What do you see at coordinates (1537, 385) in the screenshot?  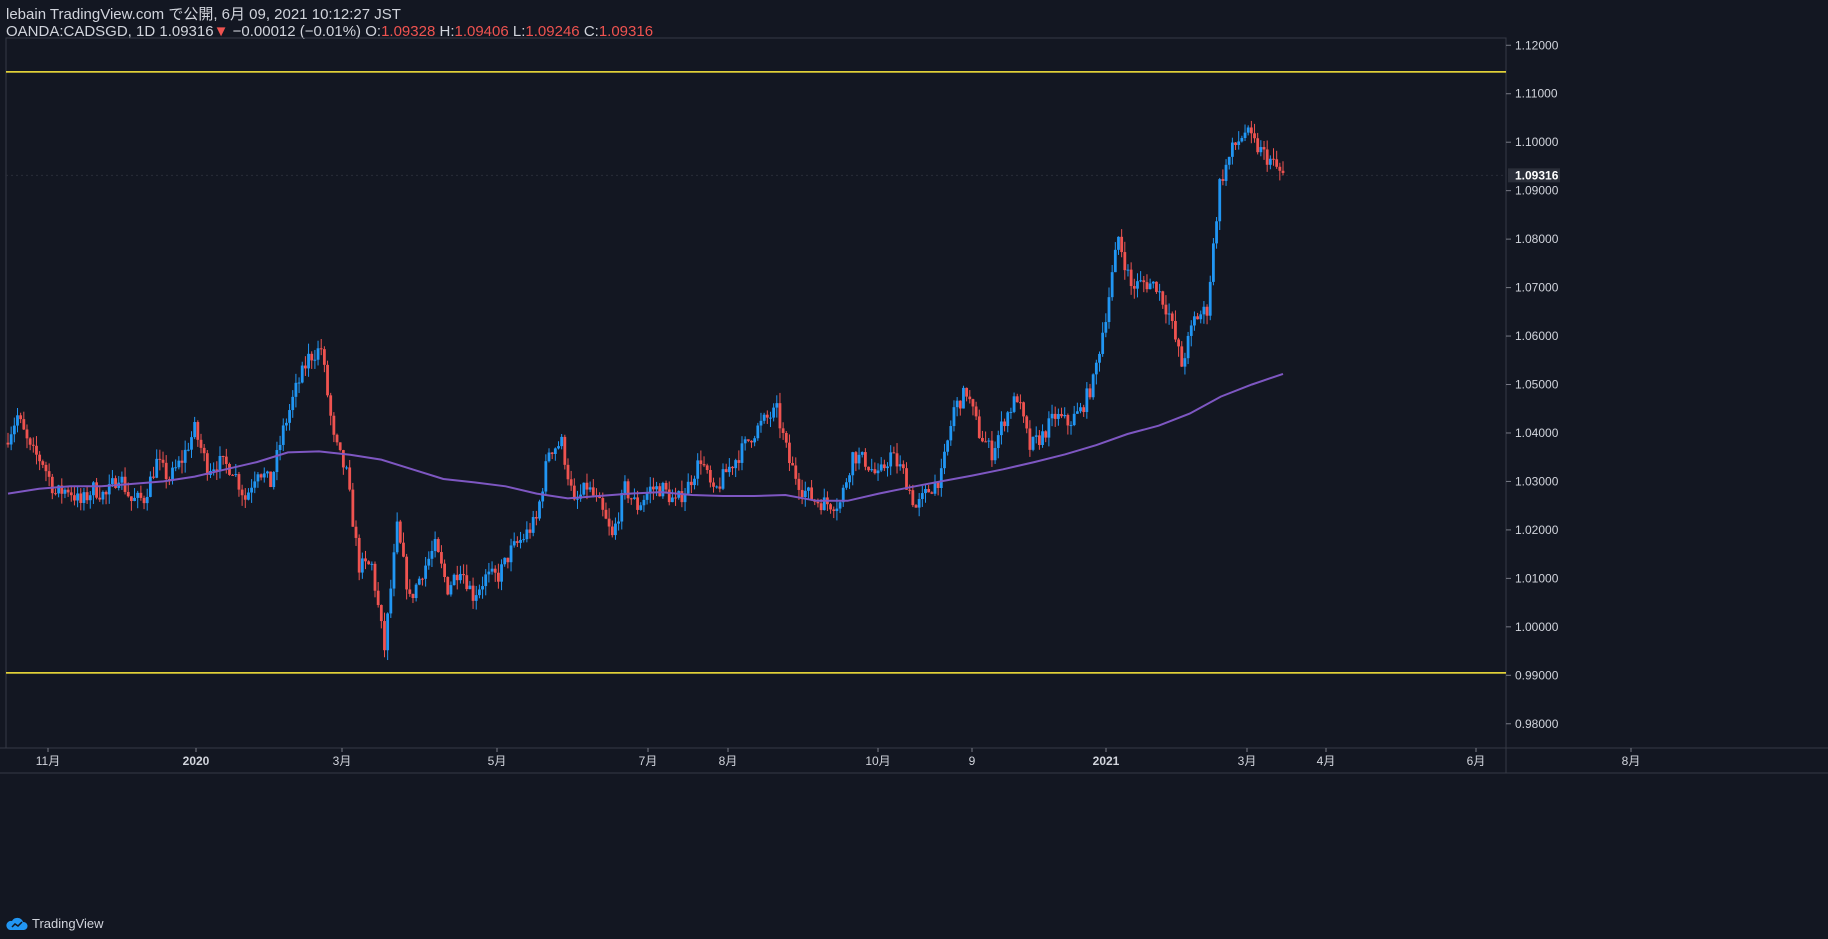 I see `price-tick-label: 1.05000` at bounding box center [1537, 385].